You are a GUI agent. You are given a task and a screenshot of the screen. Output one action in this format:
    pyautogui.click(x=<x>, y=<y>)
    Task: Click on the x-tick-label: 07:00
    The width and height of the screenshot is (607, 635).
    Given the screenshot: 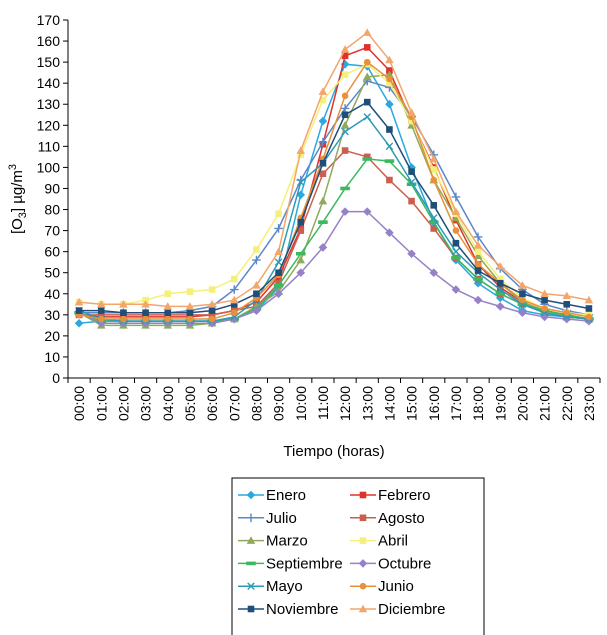 What is the action you would take?
    pyautogui.click(x=234, y=403)
    